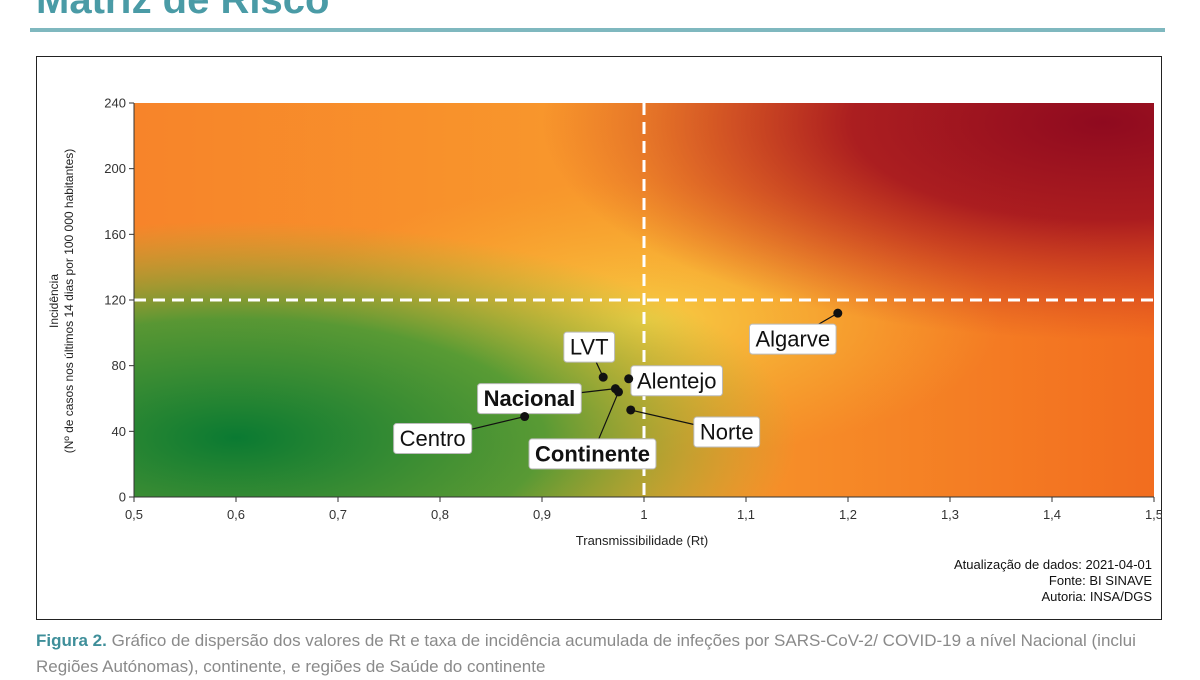 Image resolution: width=1200 pixels, height=680 pixels. I want to click on point-group: LVT, so click(589, 356).